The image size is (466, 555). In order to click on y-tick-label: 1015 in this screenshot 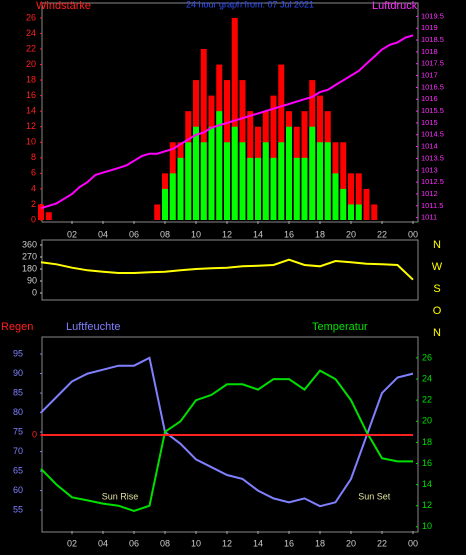, I will do `click(429, 122)`.